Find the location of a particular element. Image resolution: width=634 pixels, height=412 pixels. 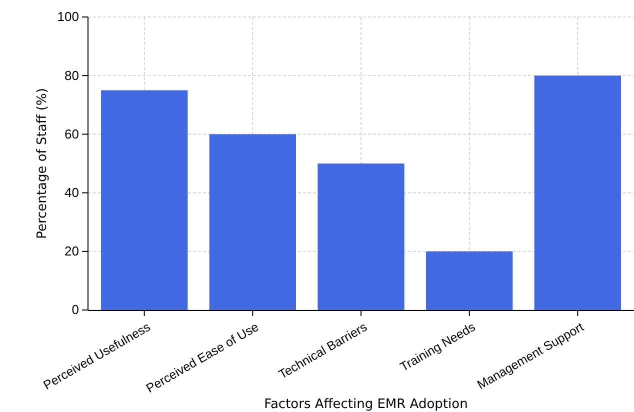

y-axis-title: Percentage of Staff (%) is located at coordinates (42, 163).